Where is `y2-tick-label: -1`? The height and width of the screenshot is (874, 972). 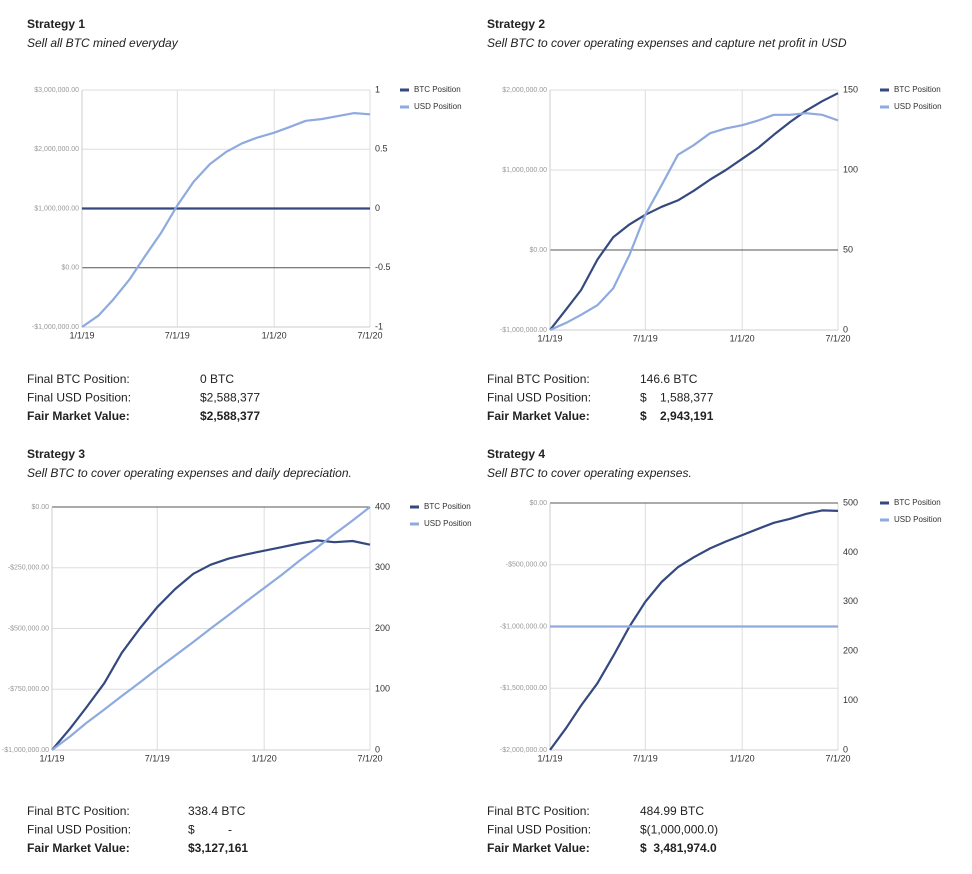 y2-tick-label: -1 is located at coordinates (379, 326).